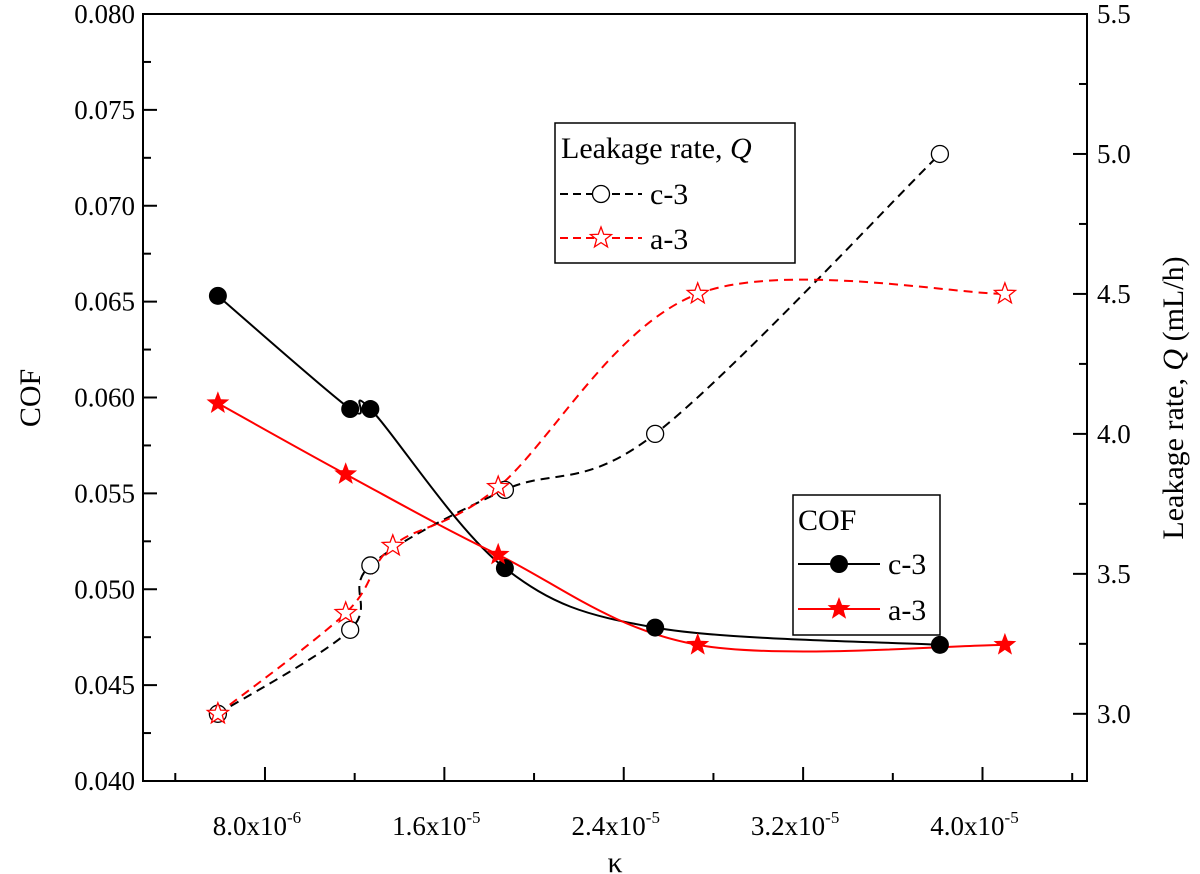 The height and width of the screenshot is (874, 1200). I want to click on y-right-axis-title: Leakage rate, Q (mL/h), so click(1173, 397).